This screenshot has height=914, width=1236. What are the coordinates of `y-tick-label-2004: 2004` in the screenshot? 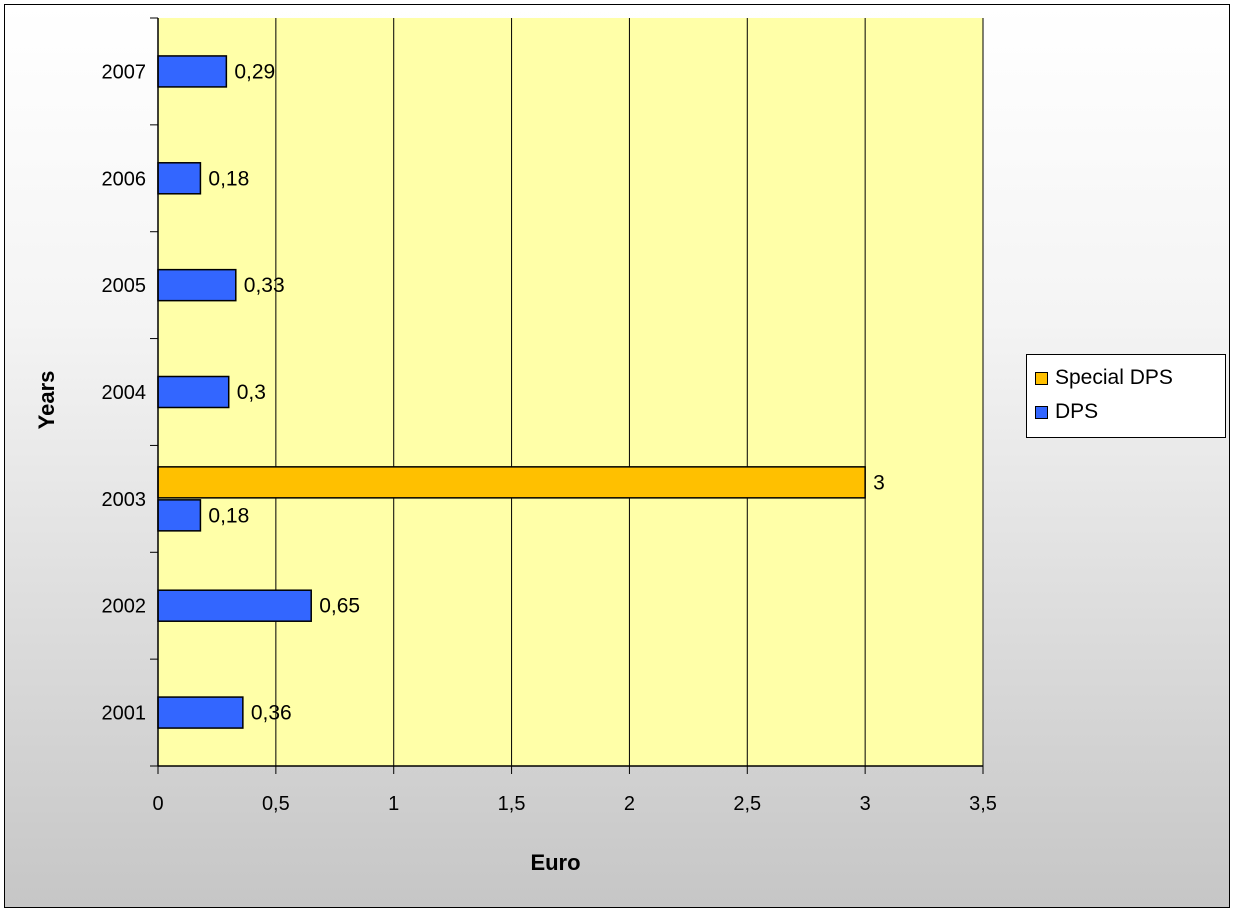 It's located at (124, 393).